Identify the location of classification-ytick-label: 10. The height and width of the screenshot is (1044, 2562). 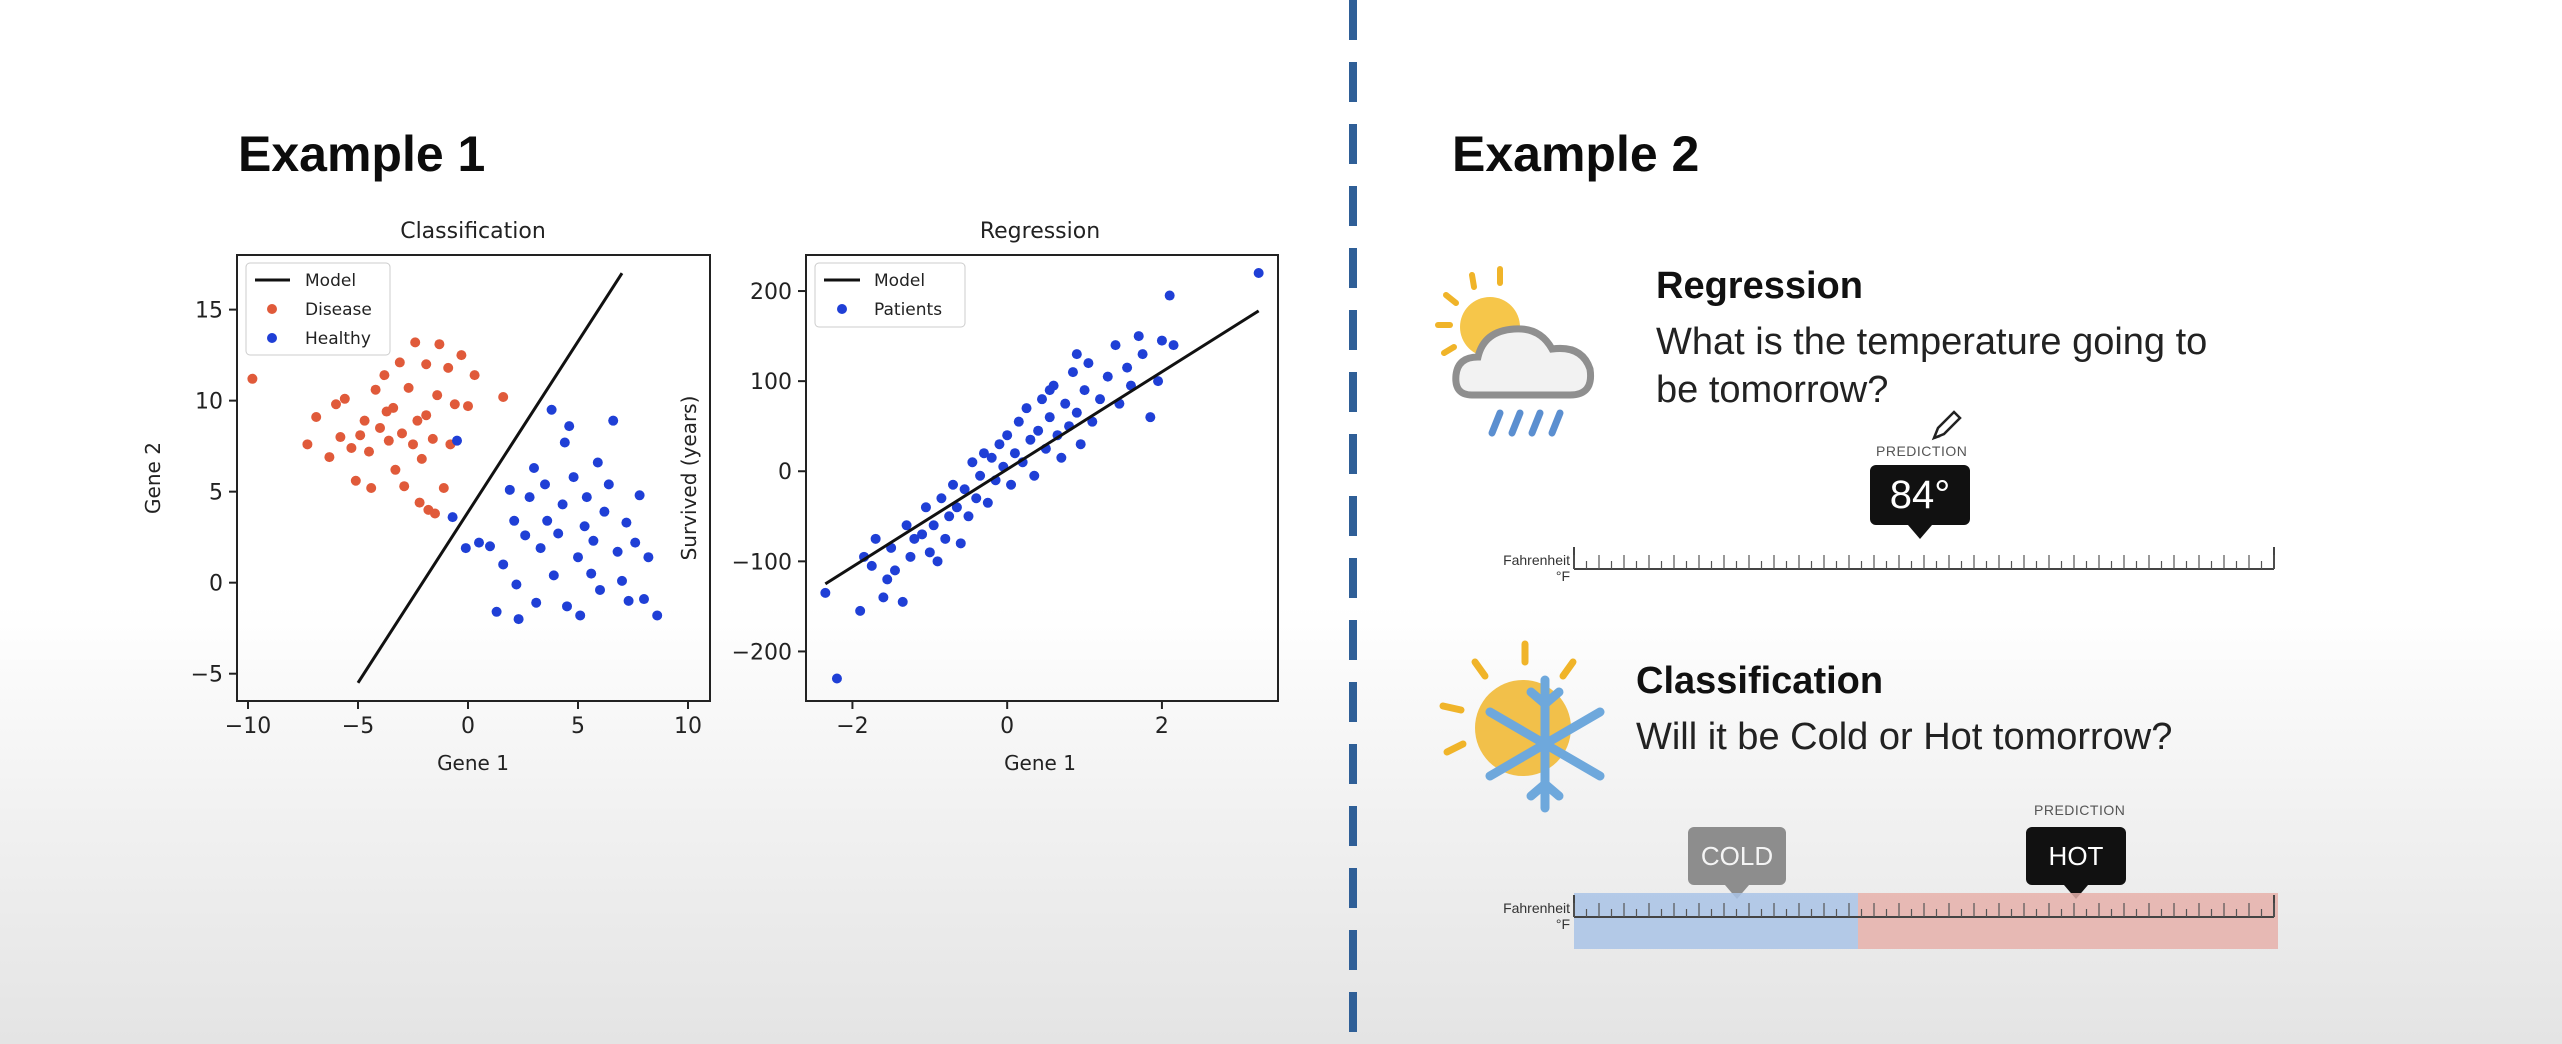
(209, 402).